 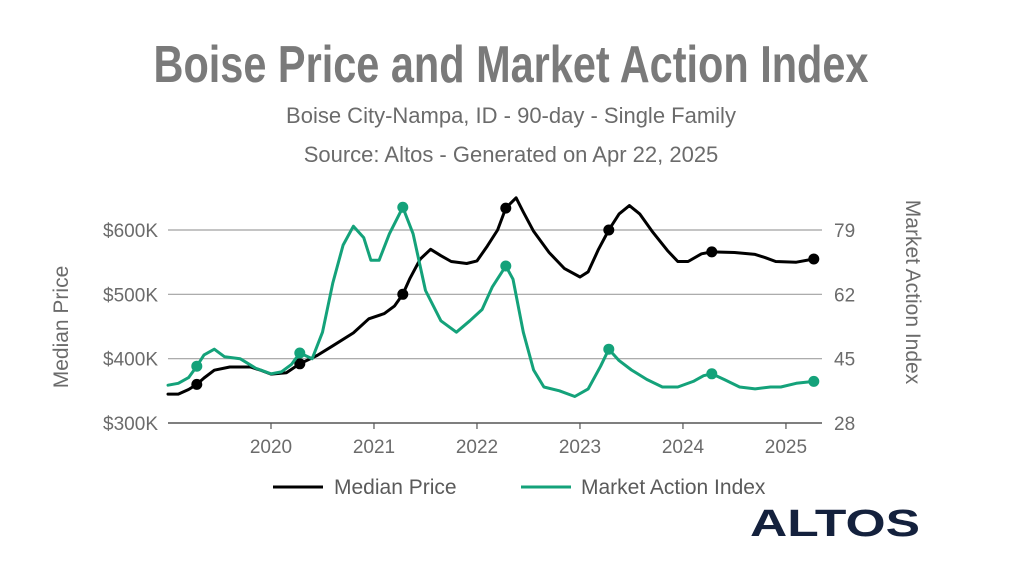 What do you see at coordinates (511, 65) in the screenshot?
I see `chart-title: Boise Price and Market Action Index` at bounding box center [511, 65].